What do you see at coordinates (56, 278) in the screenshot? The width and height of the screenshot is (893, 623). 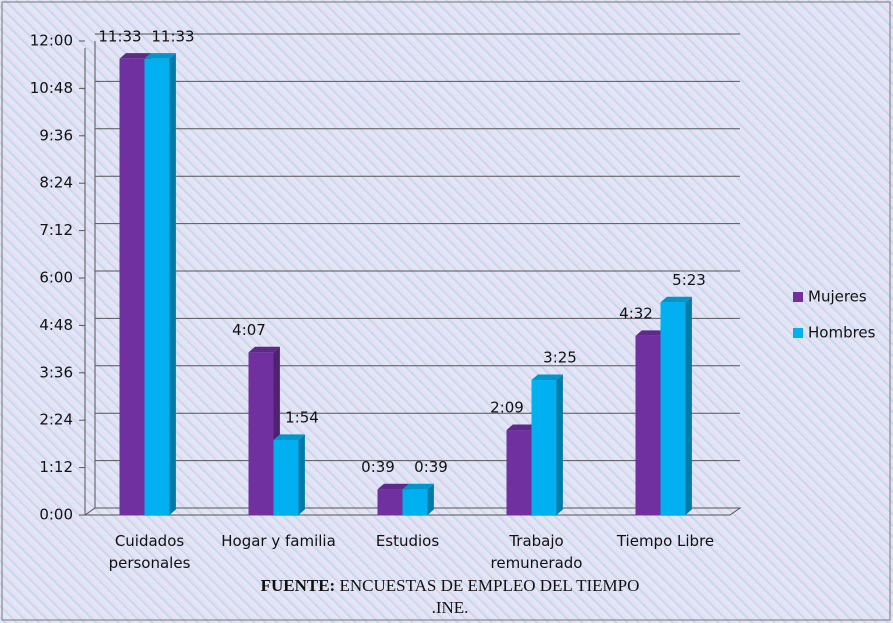 I see `y-tick-label: 6:00` at bounding box center [56, 278].